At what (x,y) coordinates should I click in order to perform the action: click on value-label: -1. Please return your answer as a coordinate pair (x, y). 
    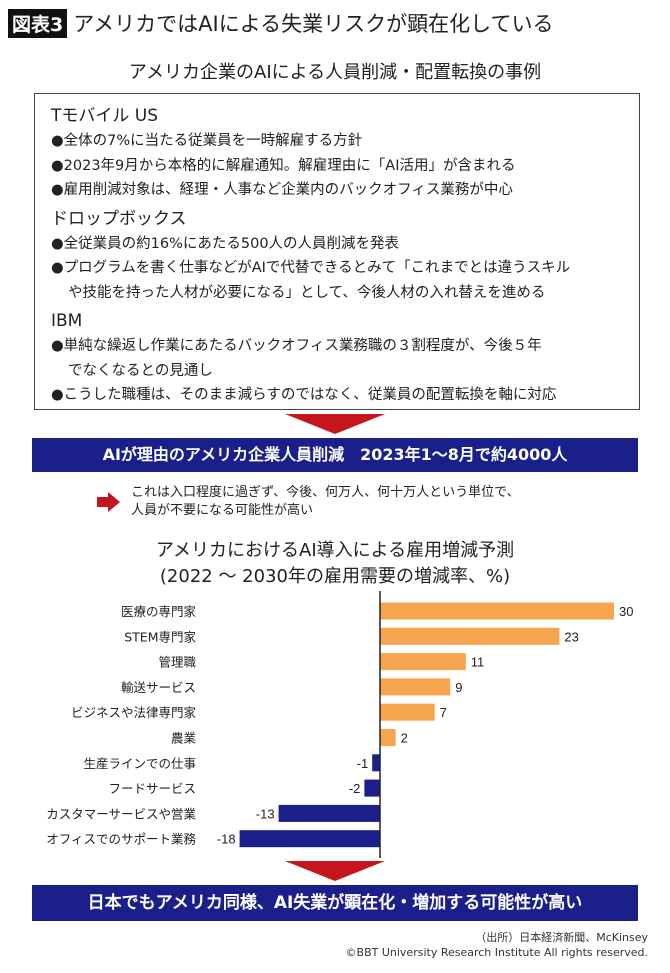
    Looking at the image, I should click on (363, 763).